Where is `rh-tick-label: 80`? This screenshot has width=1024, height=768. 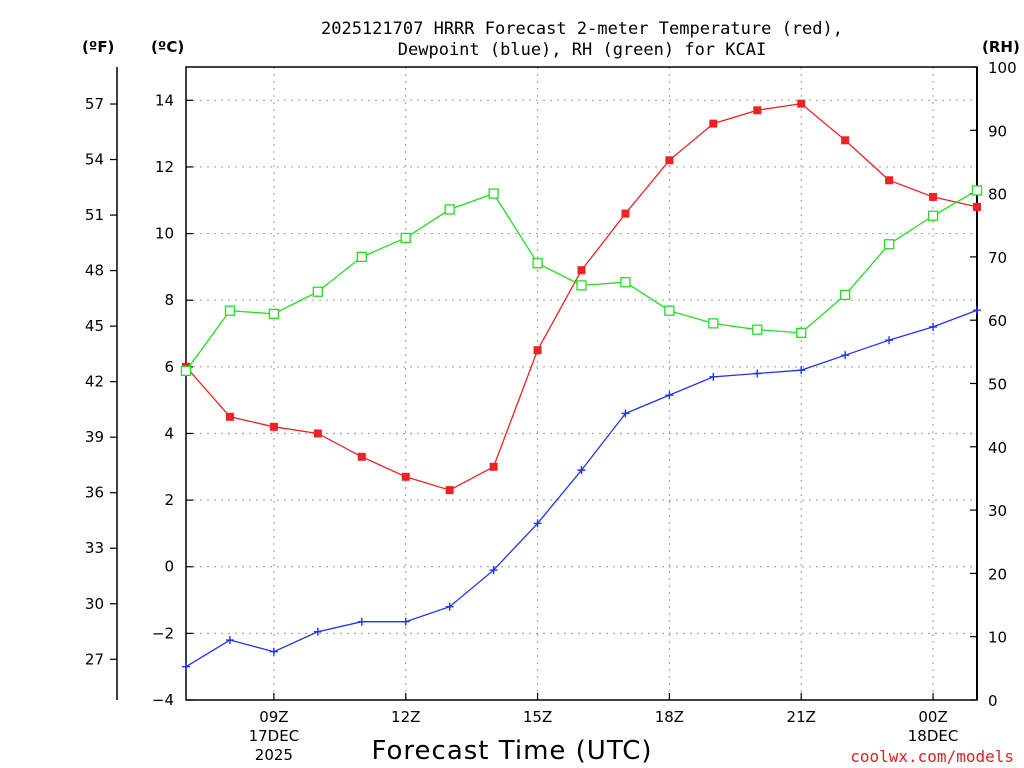
rh-tick-label: 80 is located at coordinates (997, 195).